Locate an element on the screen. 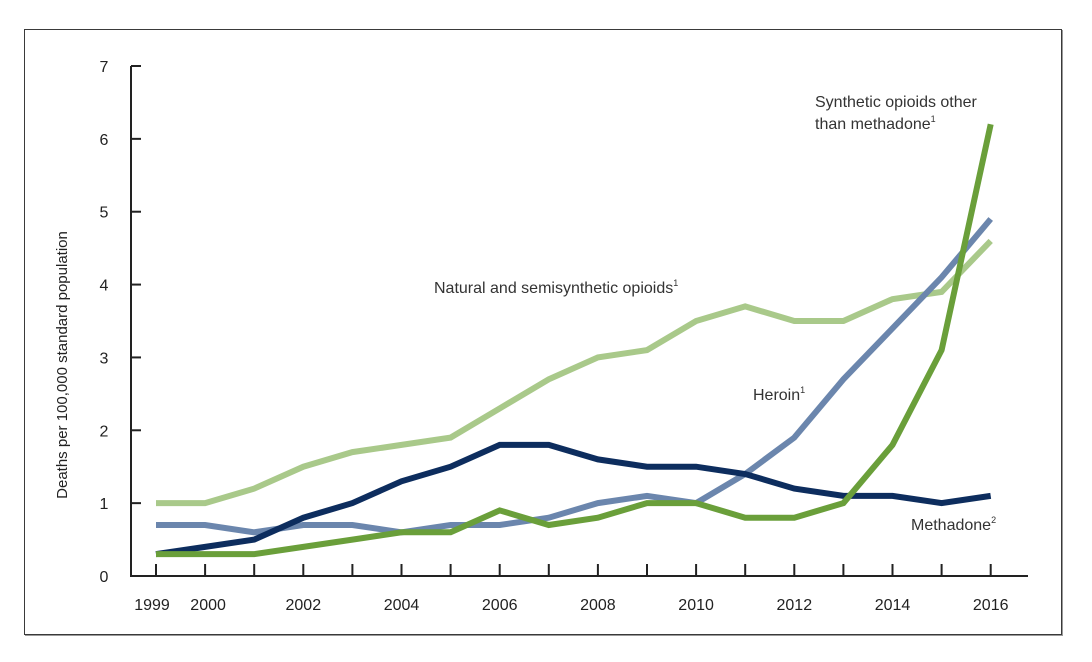 The width and height of the screenshot is (1092, 662). y-axis-label: Deaths per 100,000 standard population is located at coordinates (62, 365).